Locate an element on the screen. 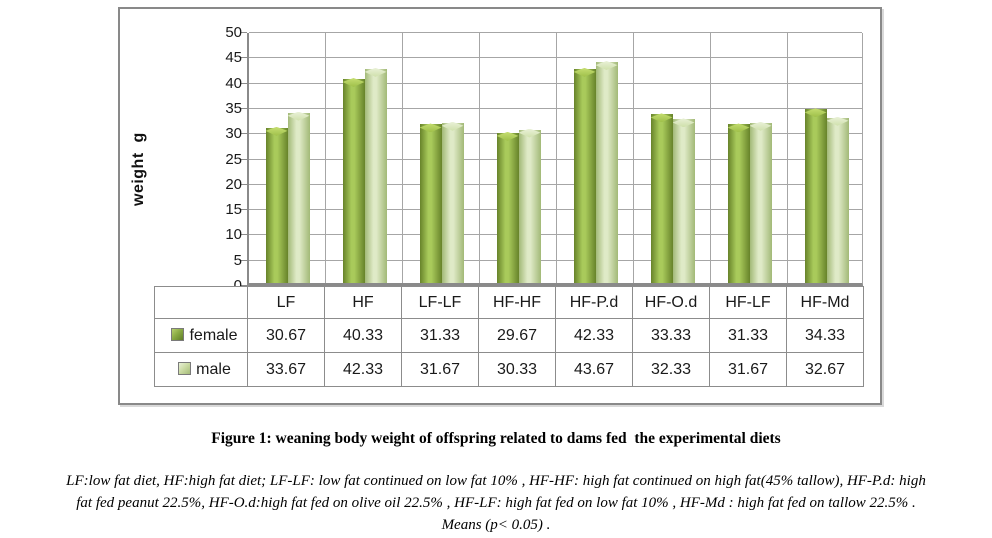  y-tick-label-50: 50 is located at coordinates (233, 32).